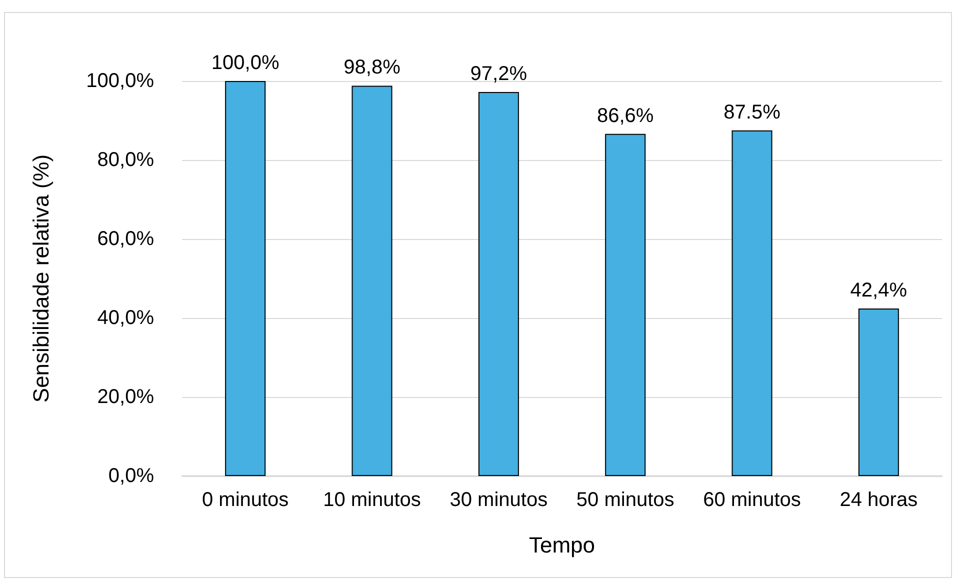 Image resolution: width=958 pixels, height=581 pixels. Describe the element at coordinates (499, 500) in the screenshot. I see `x-tick-label: 30 minutos` at that location.